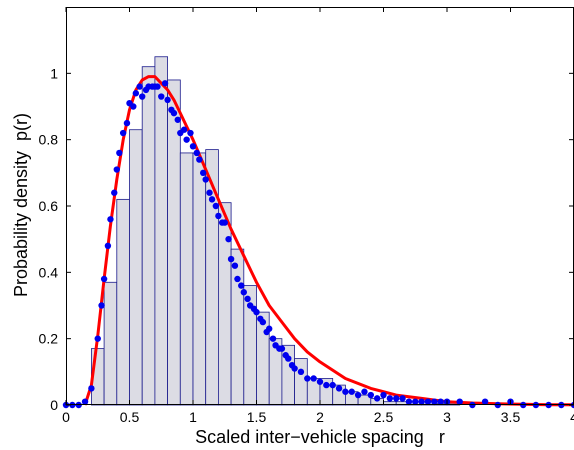 This screenshot has height=450, width=574. Describe the element at coordinates (49, 272) in the screenshot. I see `y-tick-label: 0.4` at that location.